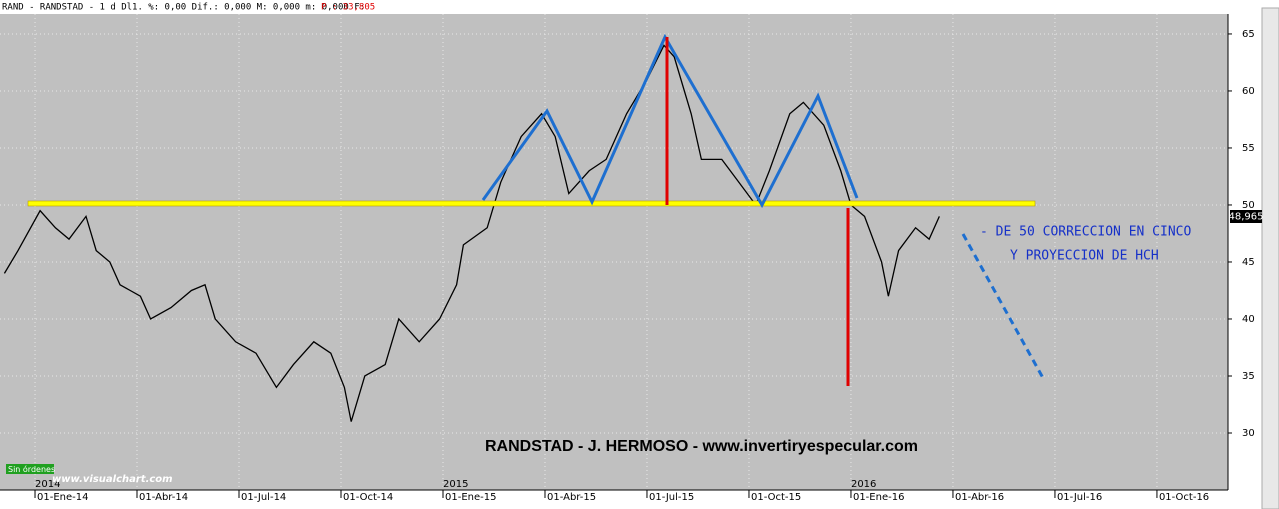 This screenshot has width=1279, height=509. Describe the element at coordinates (571, 497) in the screenshot. I see `x-tick-label: 01-Abr-15` at that location.